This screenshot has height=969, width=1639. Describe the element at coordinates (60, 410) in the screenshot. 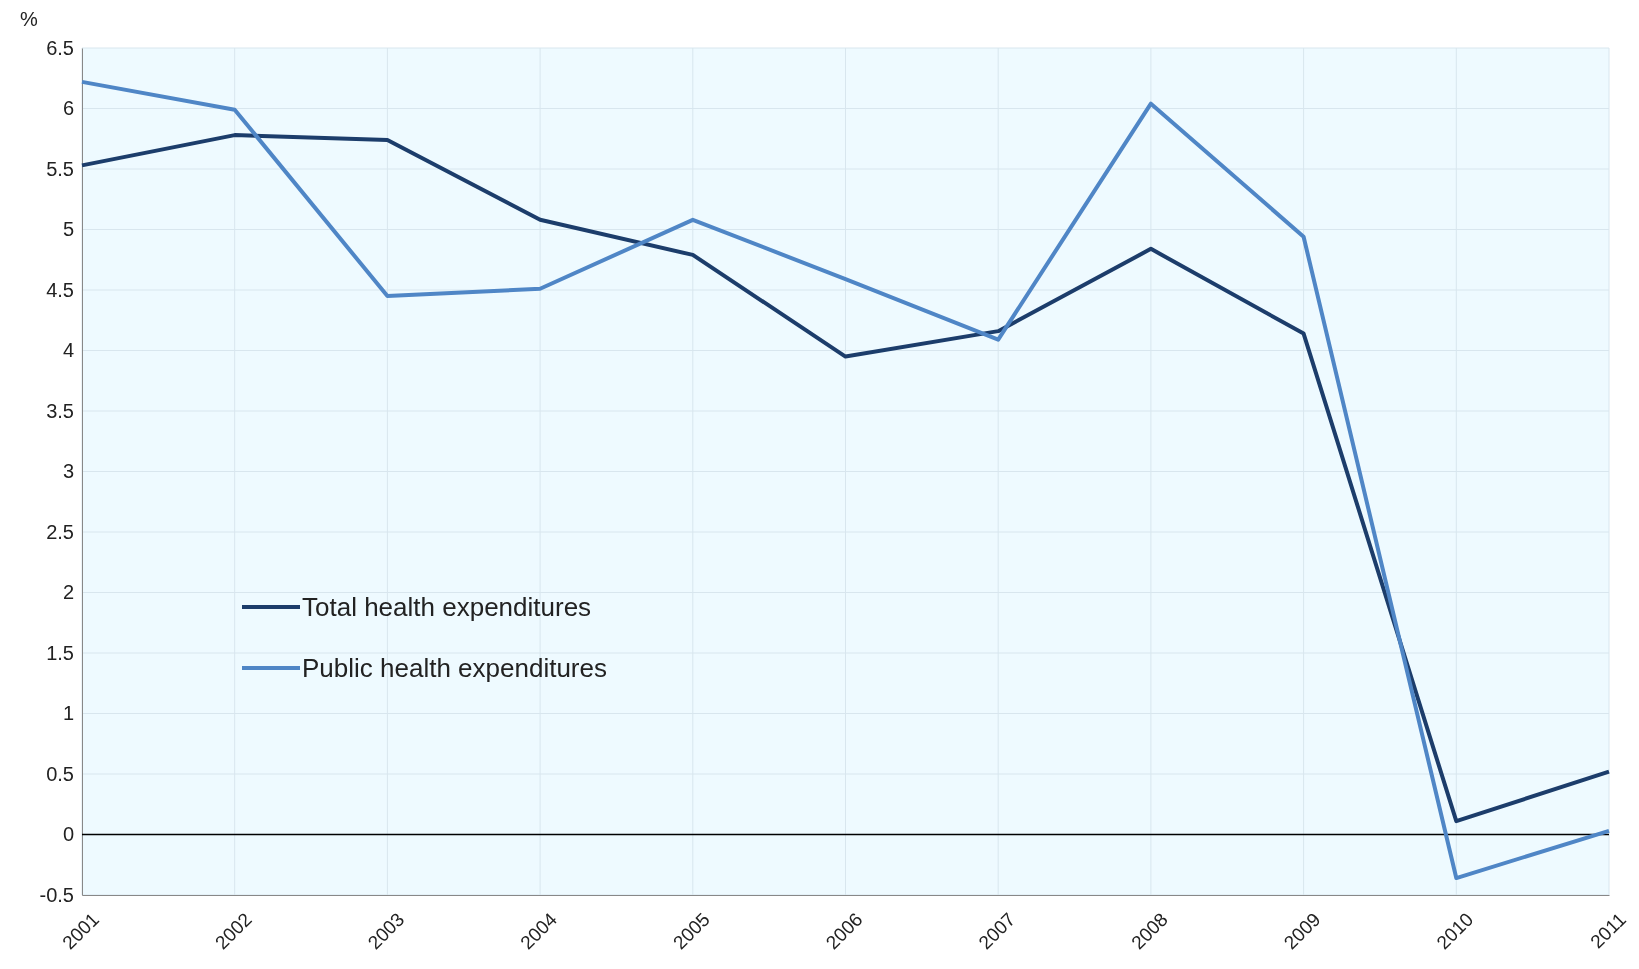

I see `y-tick-label: 3.5` at that location.